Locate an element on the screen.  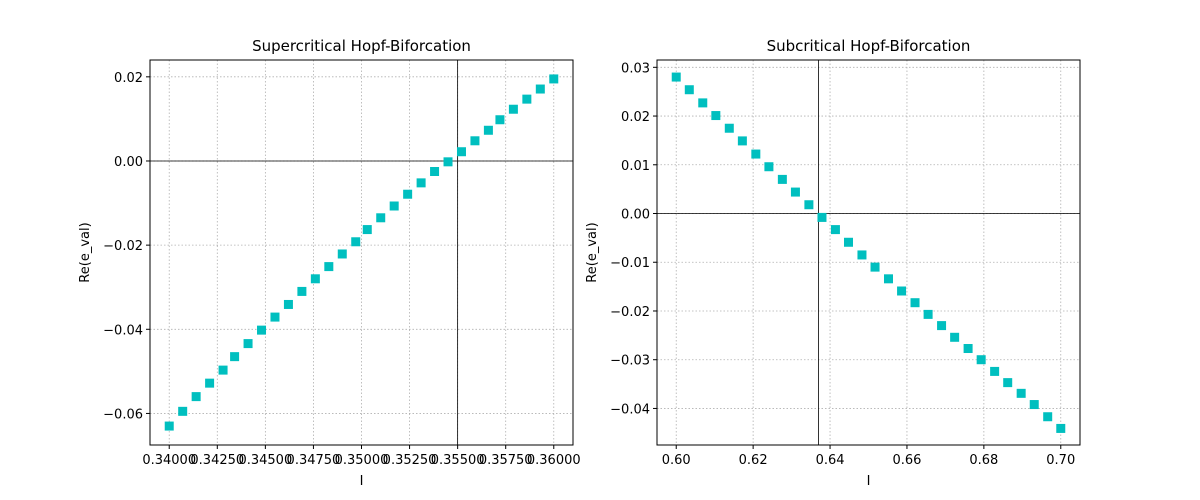
x-tick-label: 0.60 is located at coordinates (676, 460).